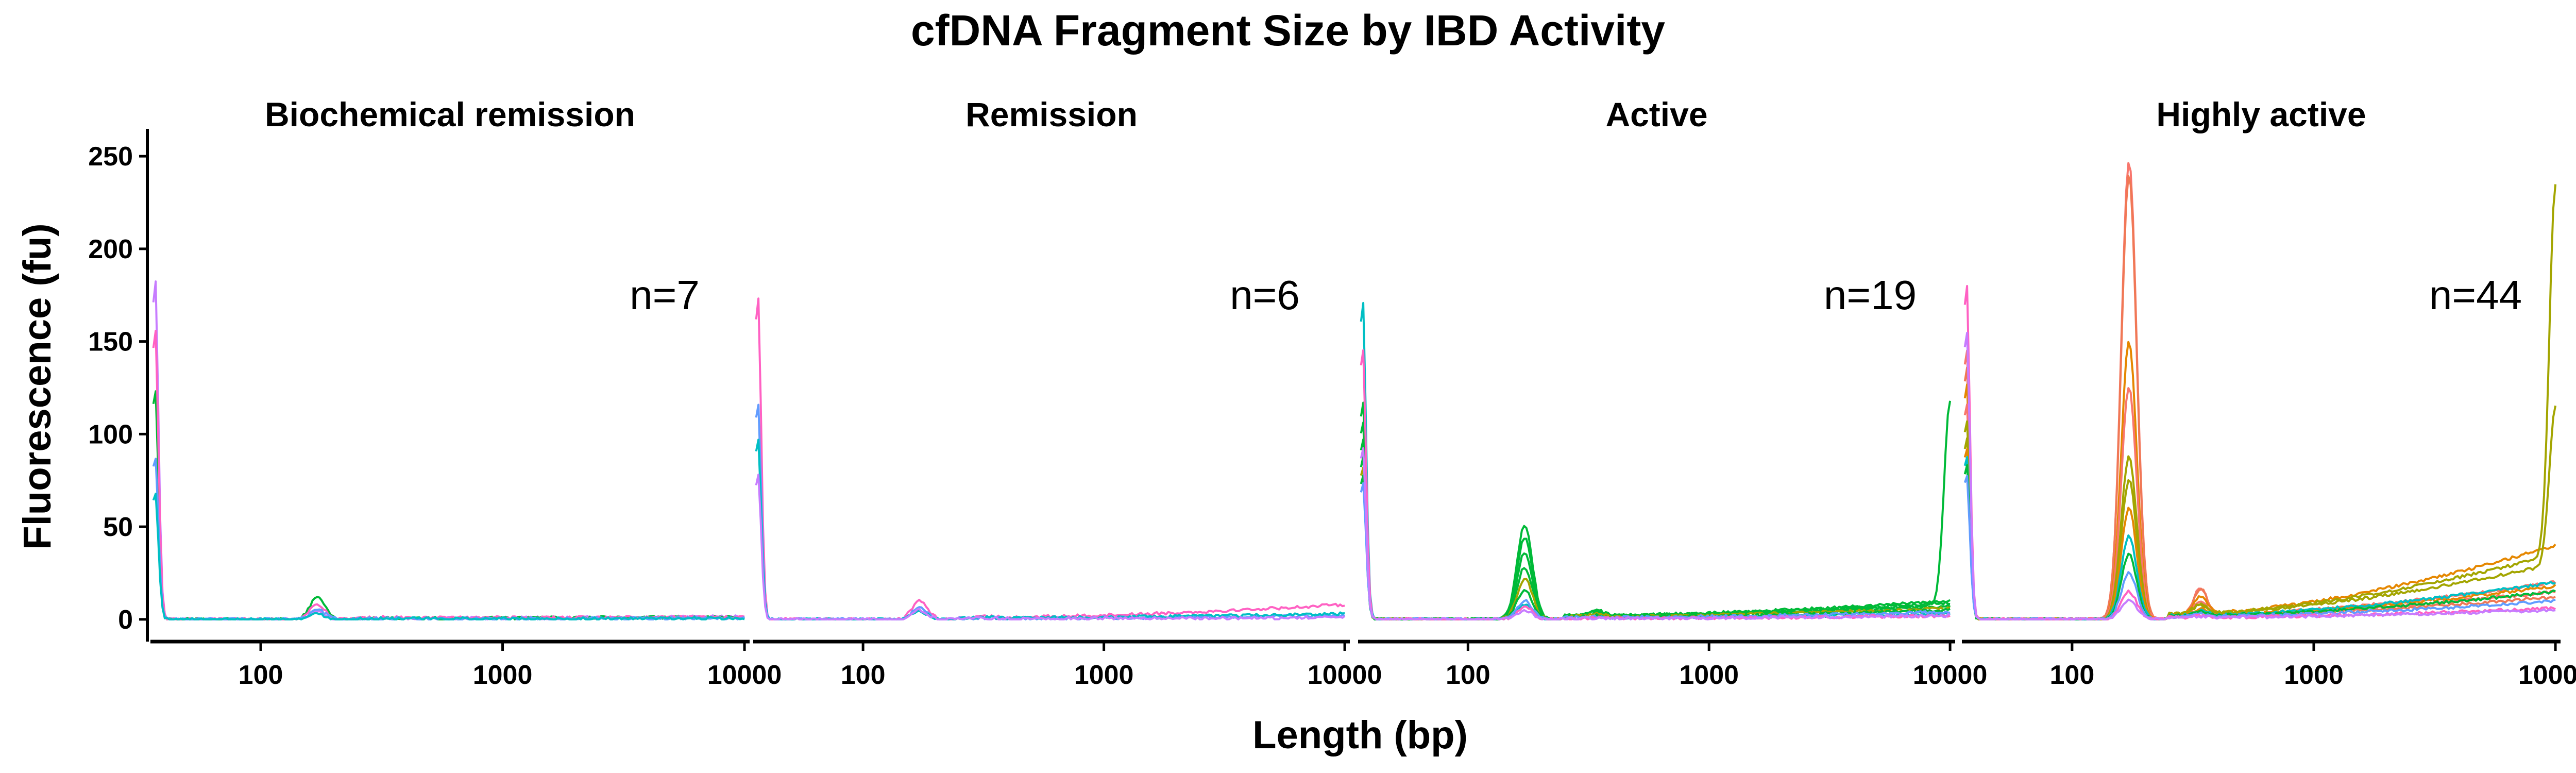 Image resolution: width=2576 pixels, height=773 pixels. I want to click on y-axis-title: Fluorescence (fu), so click(37, 386).